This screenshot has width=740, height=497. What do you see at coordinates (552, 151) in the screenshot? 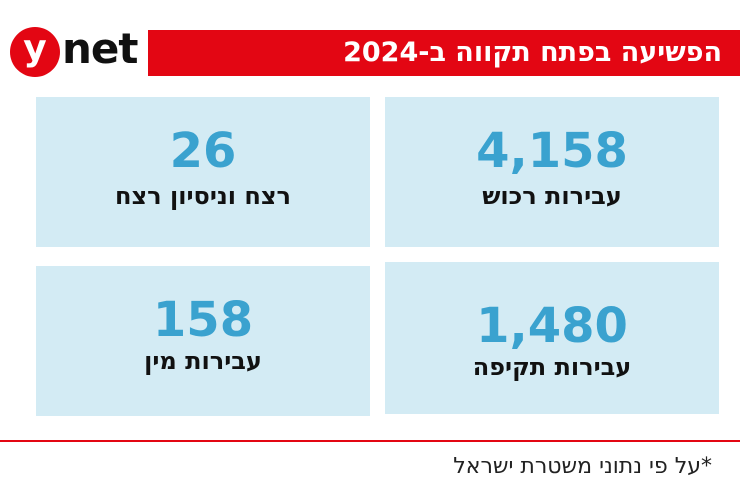
I see `stat-value: 4,158` at bounding box center [552, 151].